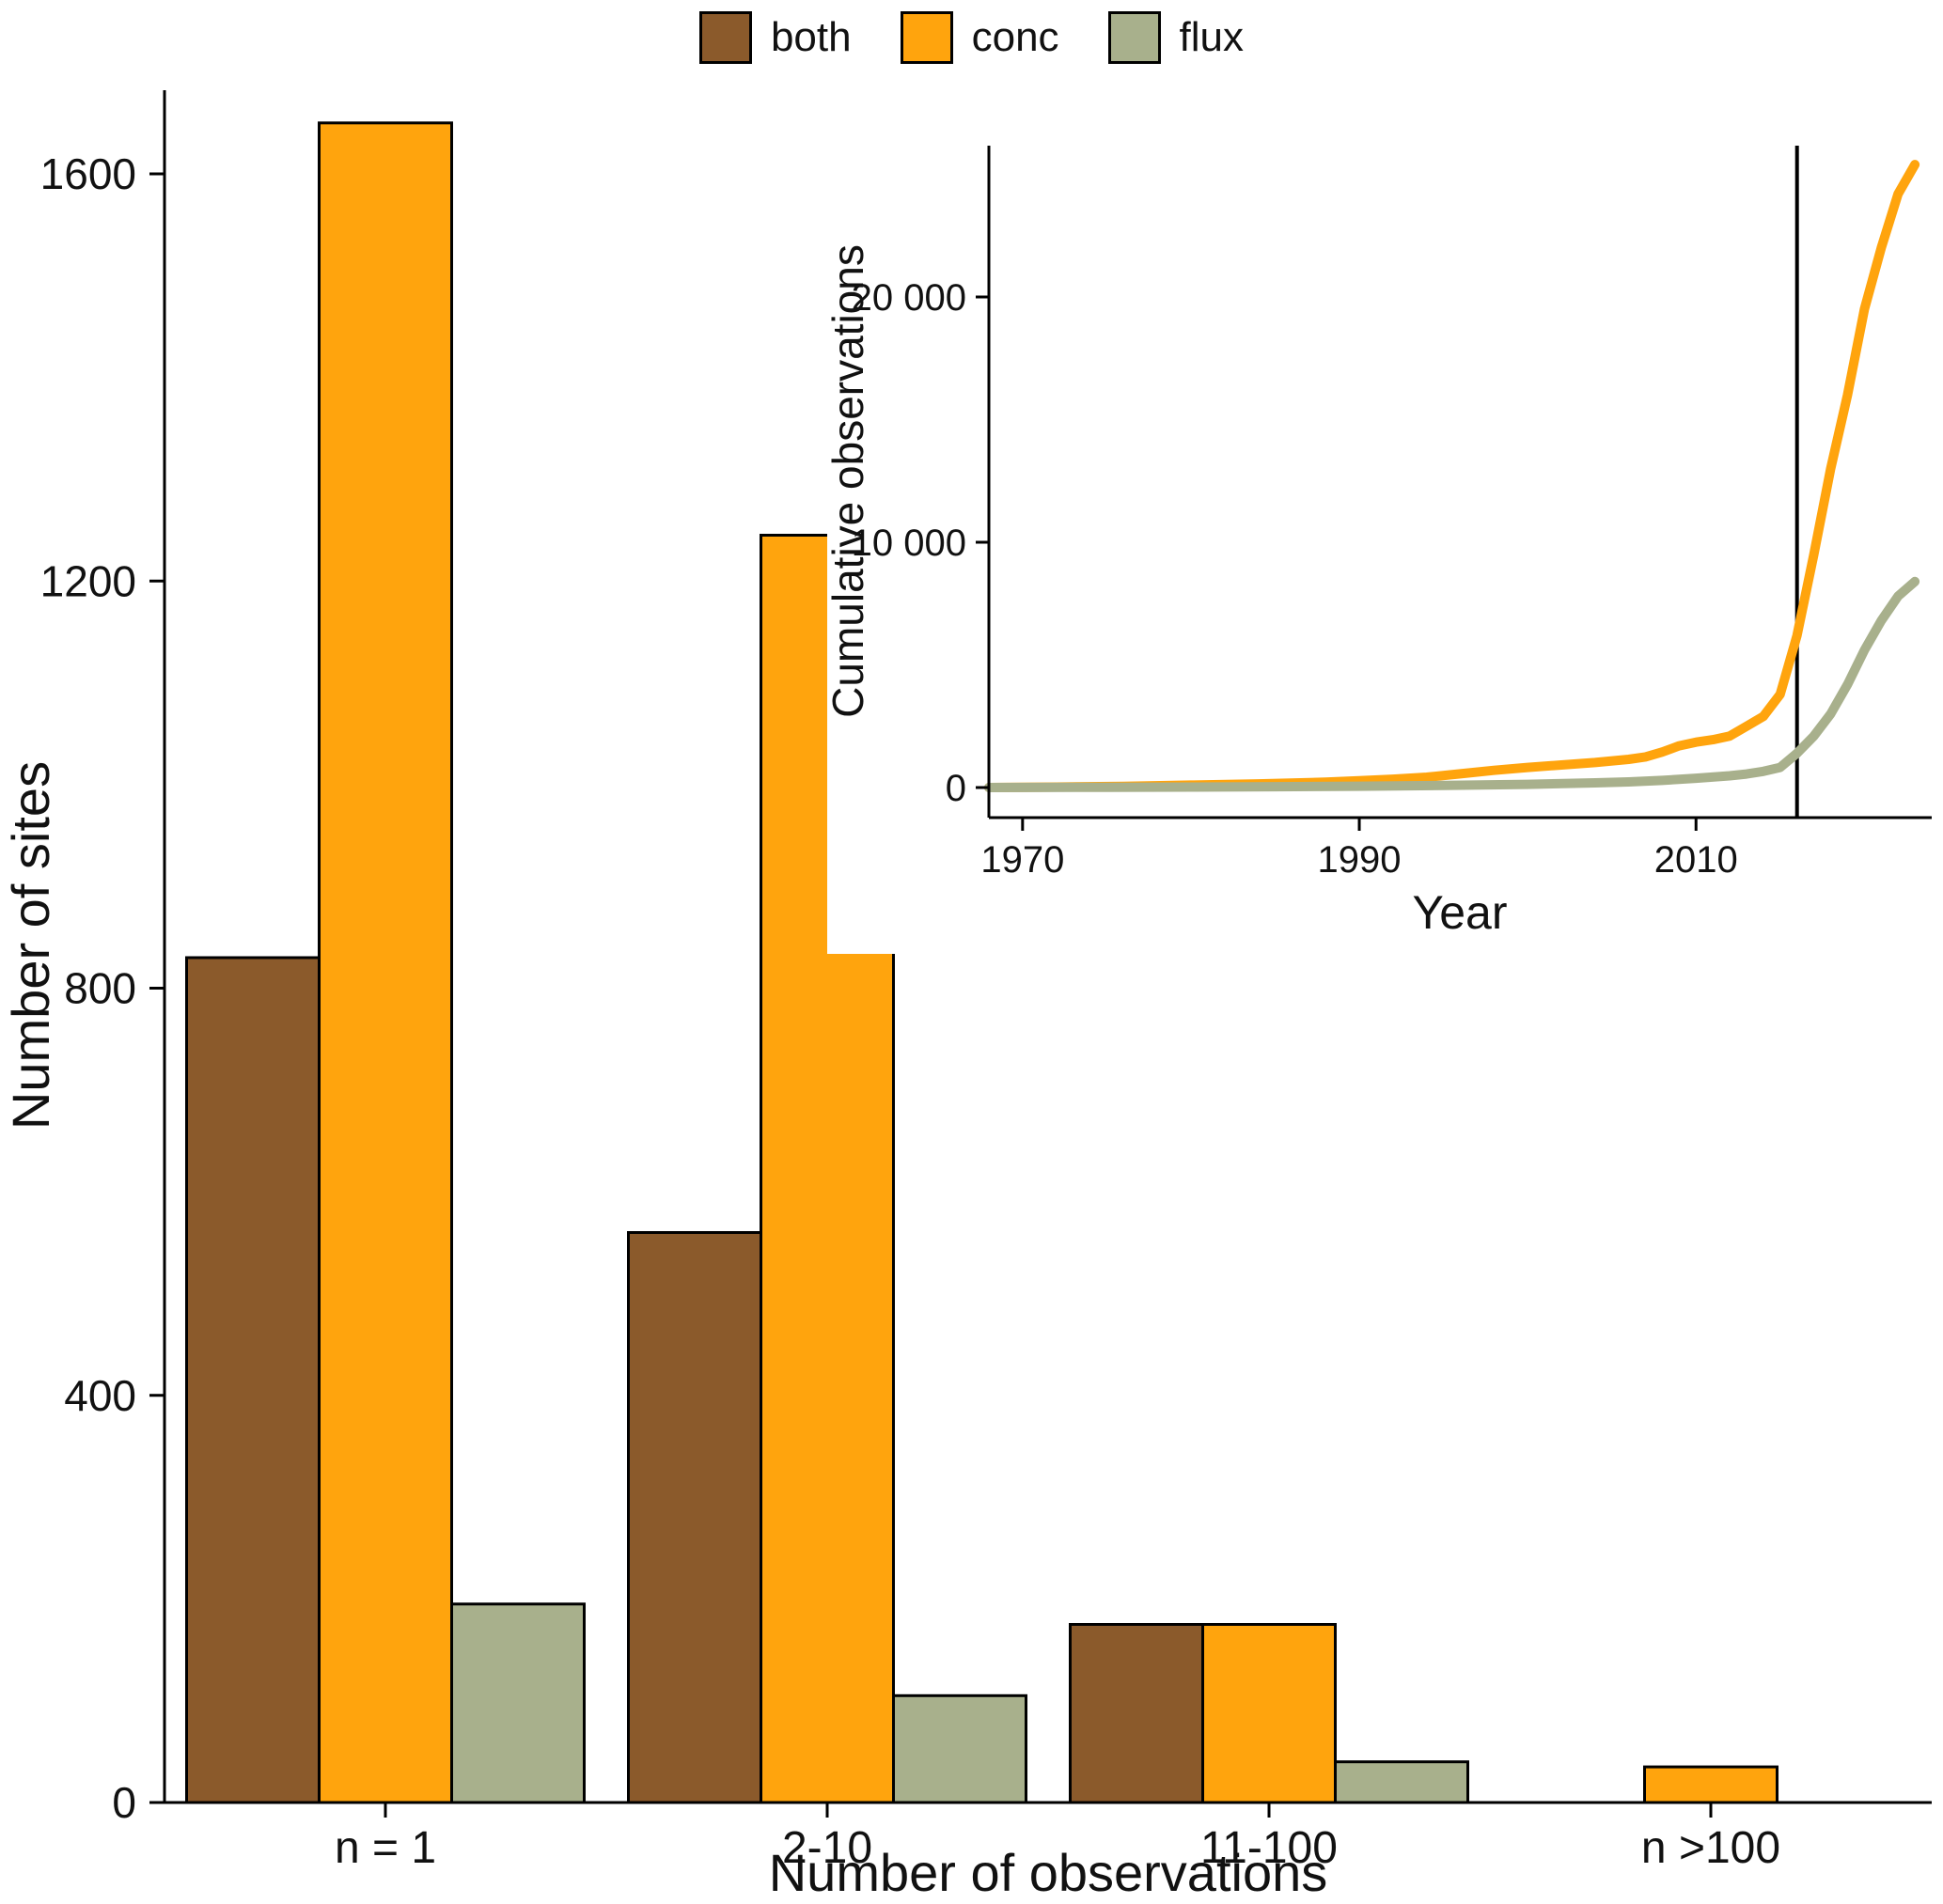 This screenshot has width=1943, height=1904. I want to click on legend-swatch-both, so click(725, 37).